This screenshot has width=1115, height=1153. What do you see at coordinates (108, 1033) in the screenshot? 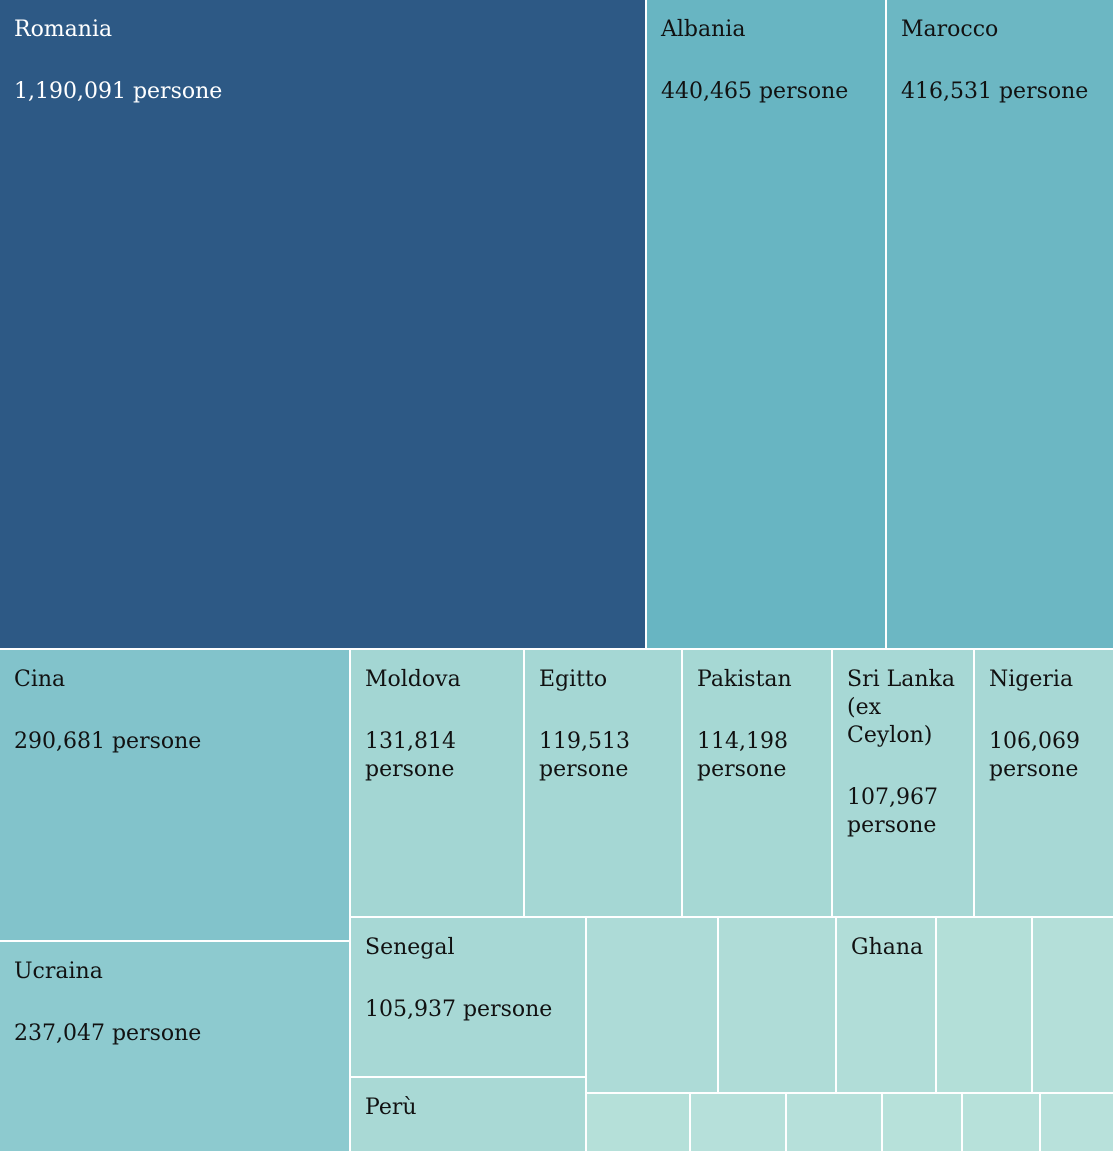
I see `cell-value: 237,047 persone` at bounding box center [108, 1033].